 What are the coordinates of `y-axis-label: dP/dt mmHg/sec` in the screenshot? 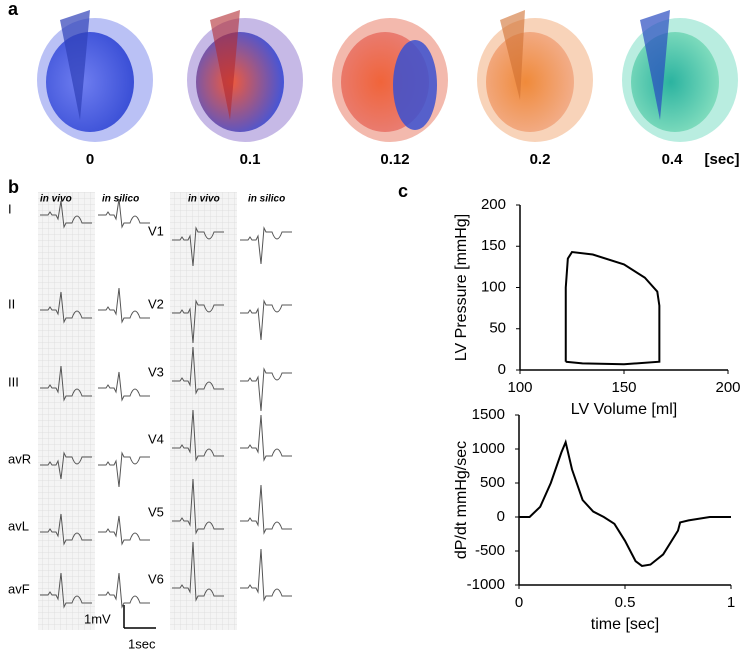 It's located at (461, 500).